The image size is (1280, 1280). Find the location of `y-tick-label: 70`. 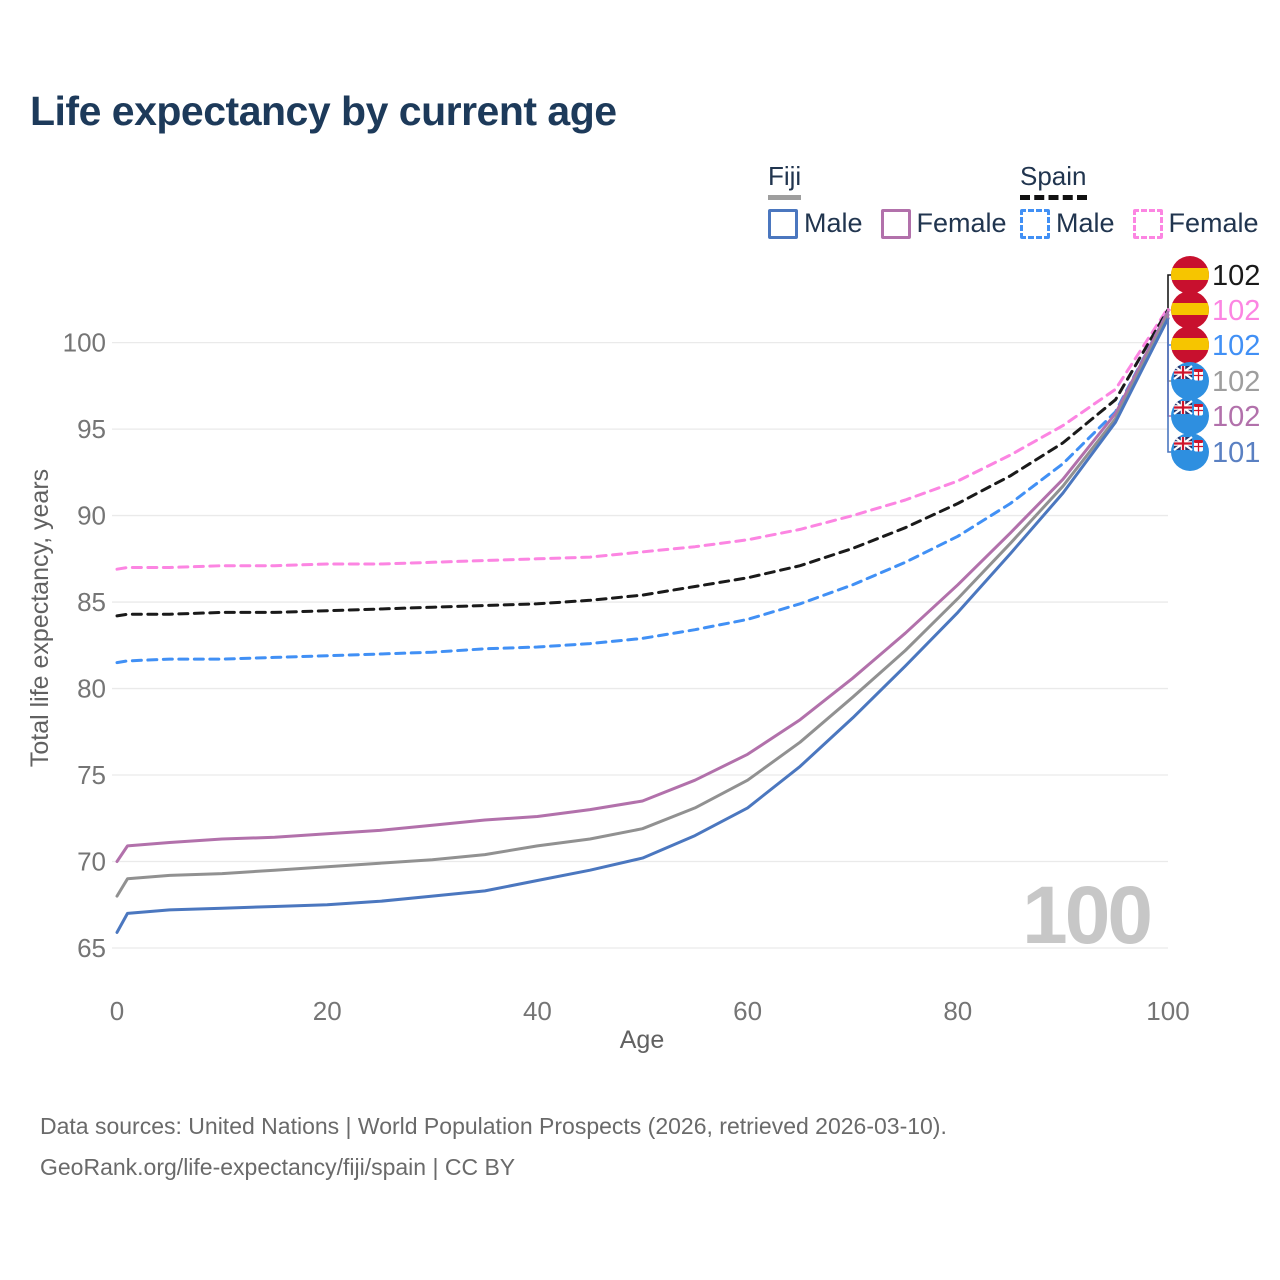

y-tick-label: 70 is located at coordinates (91, 862).